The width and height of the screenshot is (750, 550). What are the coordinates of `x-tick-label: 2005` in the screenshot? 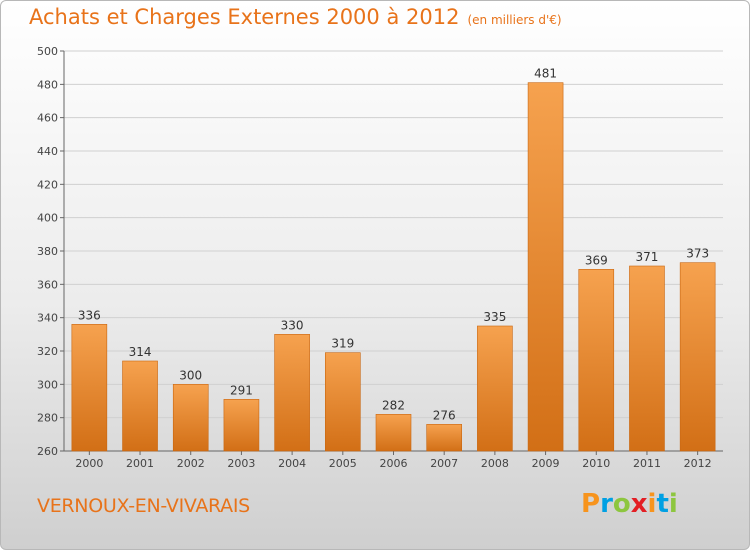 It's located at (343, 463).